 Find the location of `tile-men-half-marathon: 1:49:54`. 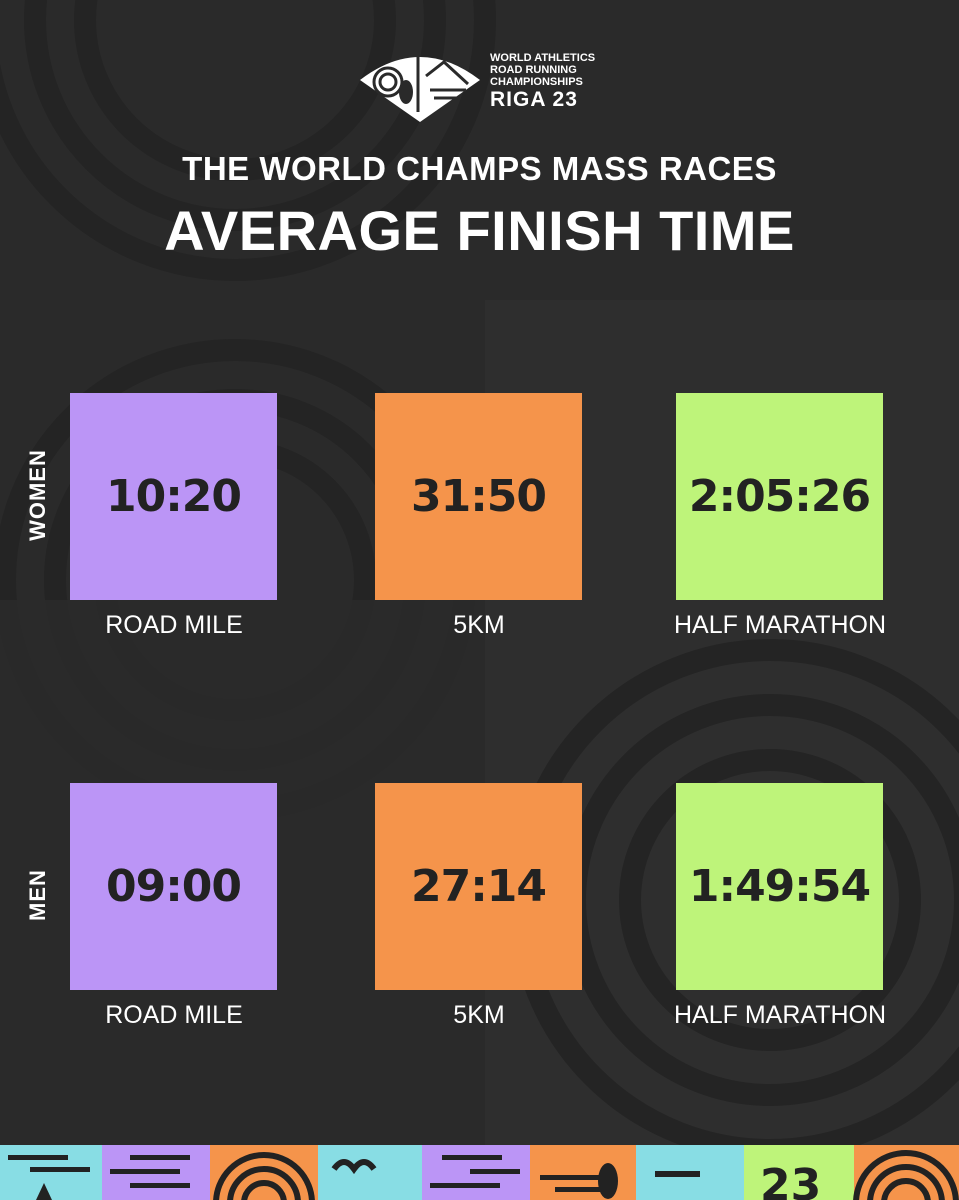

tile-men-half-marathon: 1:49:54 is located at coordinates (779, 886).